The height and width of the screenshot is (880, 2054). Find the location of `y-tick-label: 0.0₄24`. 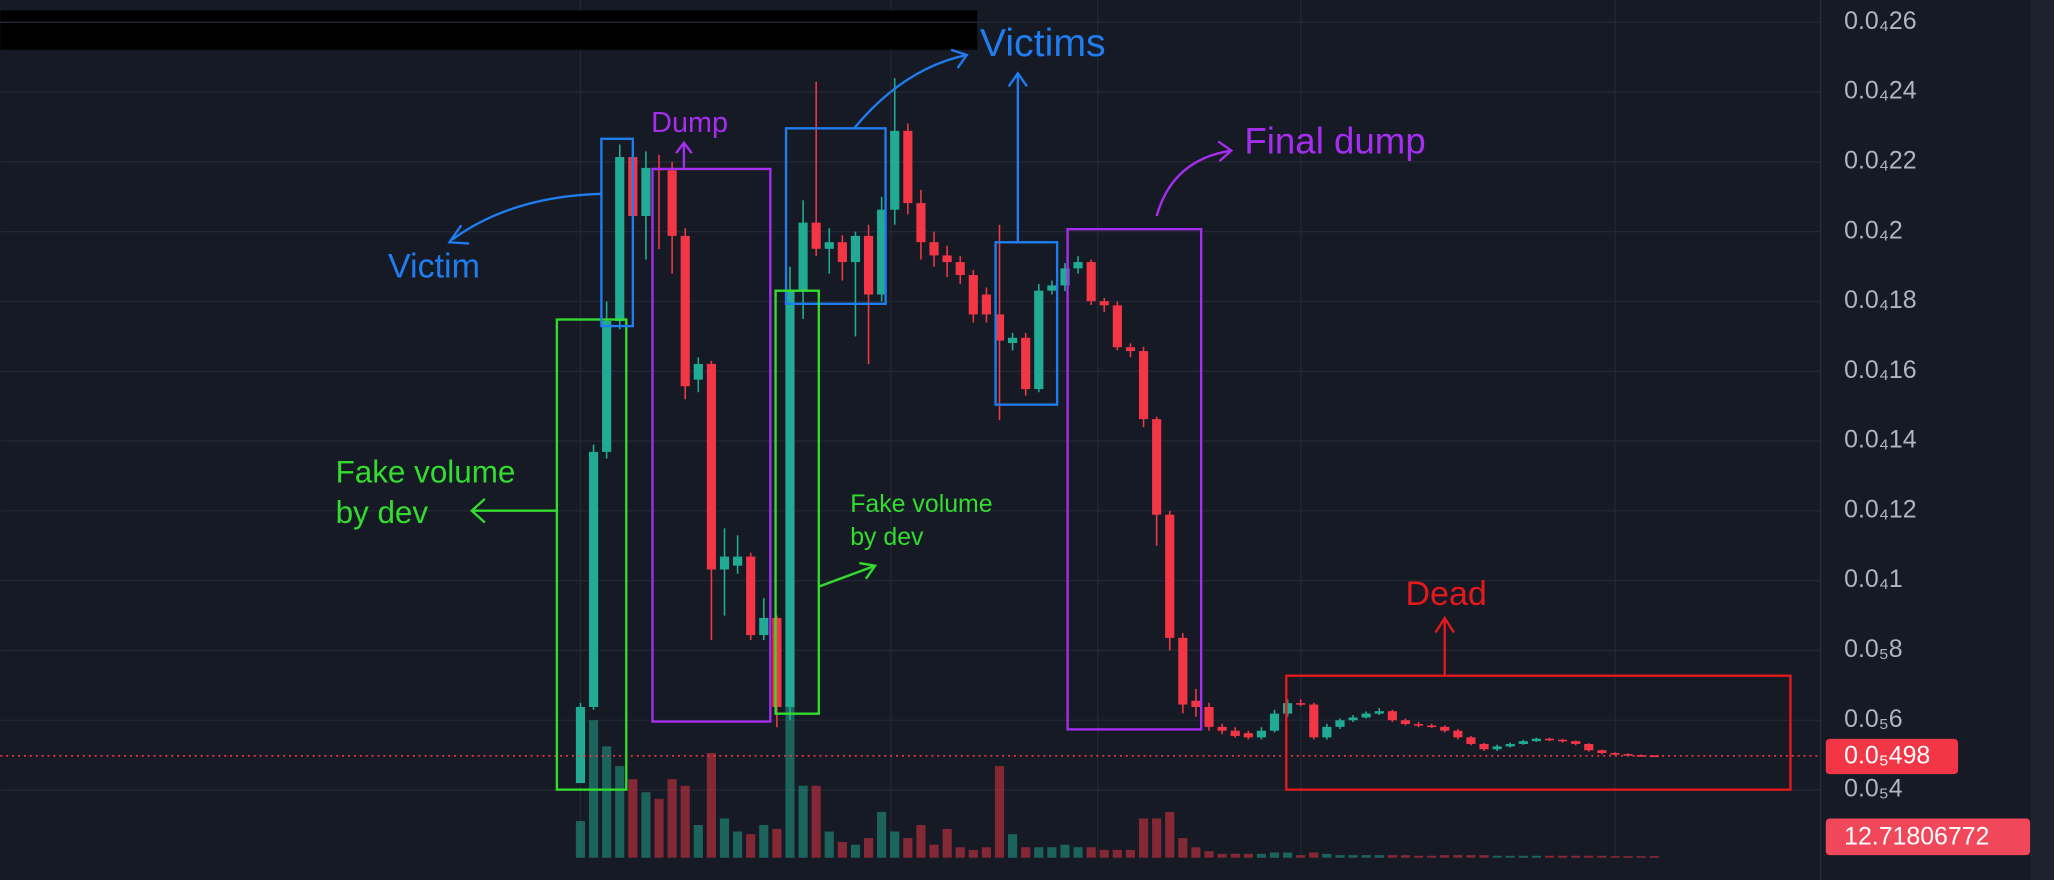

y-tick-label: 0.0₄24 is located at coordinates (1880, 91).